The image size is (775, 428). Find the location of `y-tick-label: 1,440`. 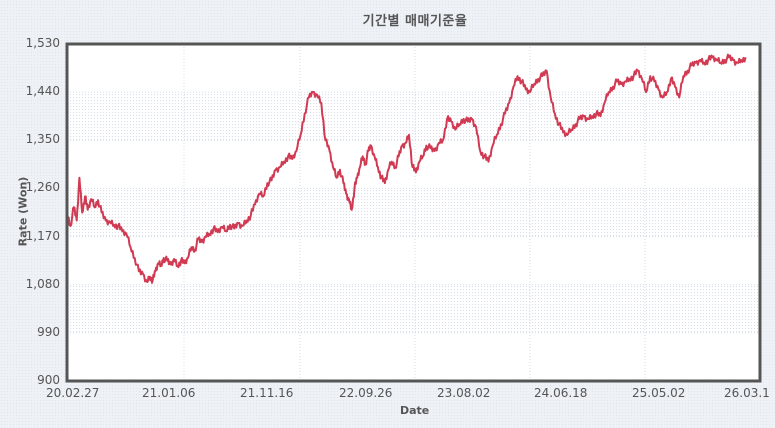

y-tick-label: 1,440 is located at coordinates (42, 91).